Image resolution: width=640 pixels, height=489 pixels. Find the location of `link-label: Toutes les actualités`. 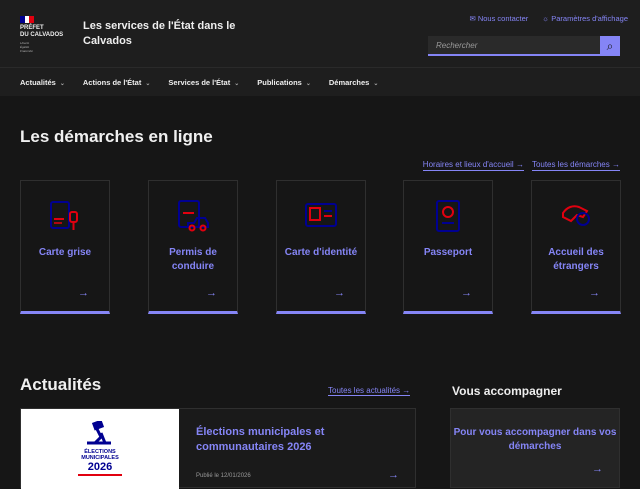

link-label: Toutes les actualités is located at coordinates (364, 390).